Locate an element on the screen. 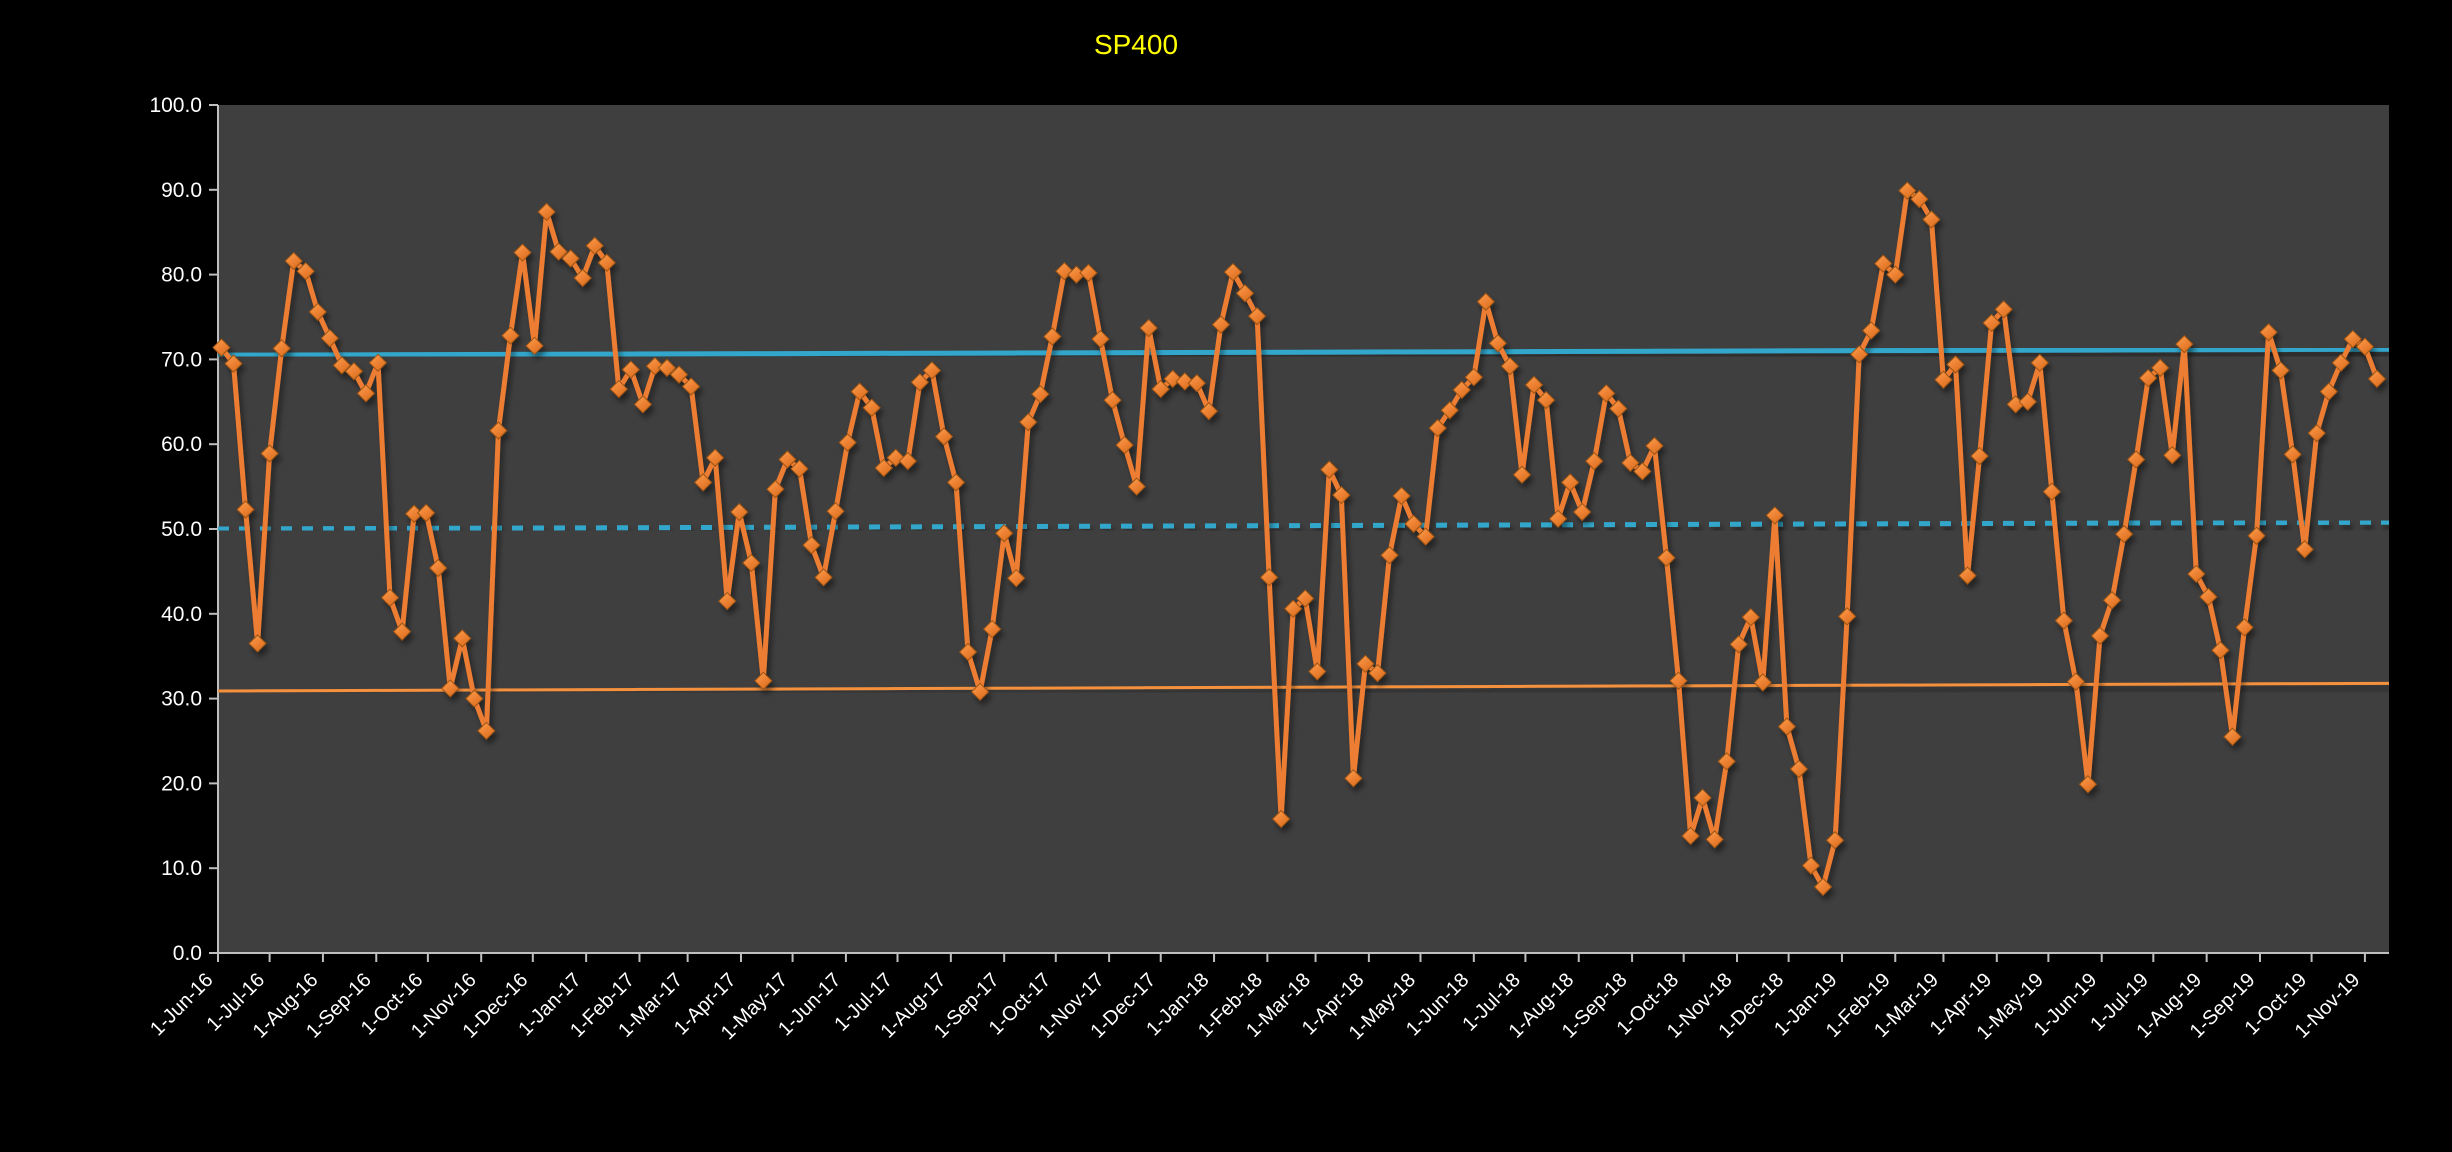 This screenshot has width=2452, height=1152. ref-line-center_line is located at coordinates (1303, 525).